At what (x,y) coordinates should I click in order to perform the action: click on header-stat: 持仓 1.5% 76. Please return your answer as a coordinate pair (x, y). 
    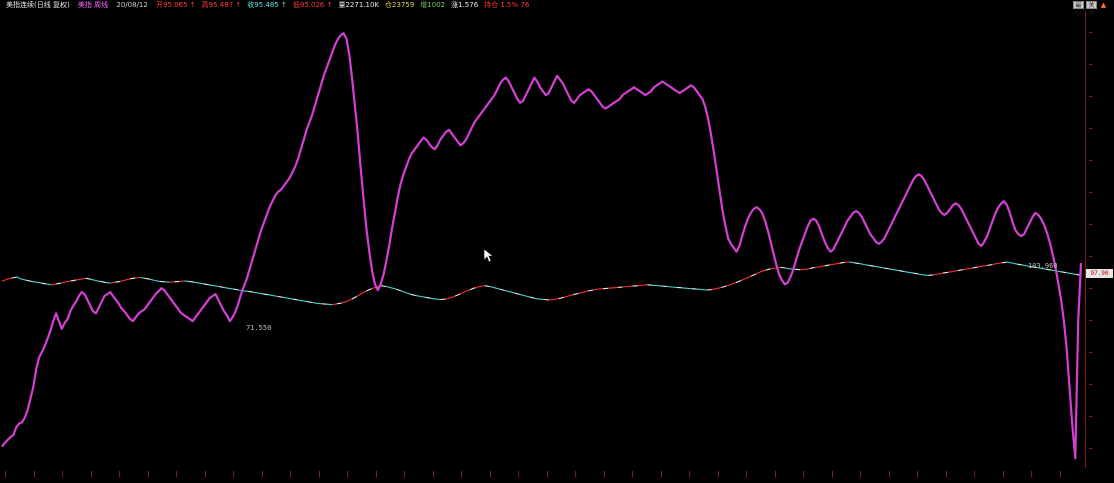
    Looking at the image, I should click on (507, 5).